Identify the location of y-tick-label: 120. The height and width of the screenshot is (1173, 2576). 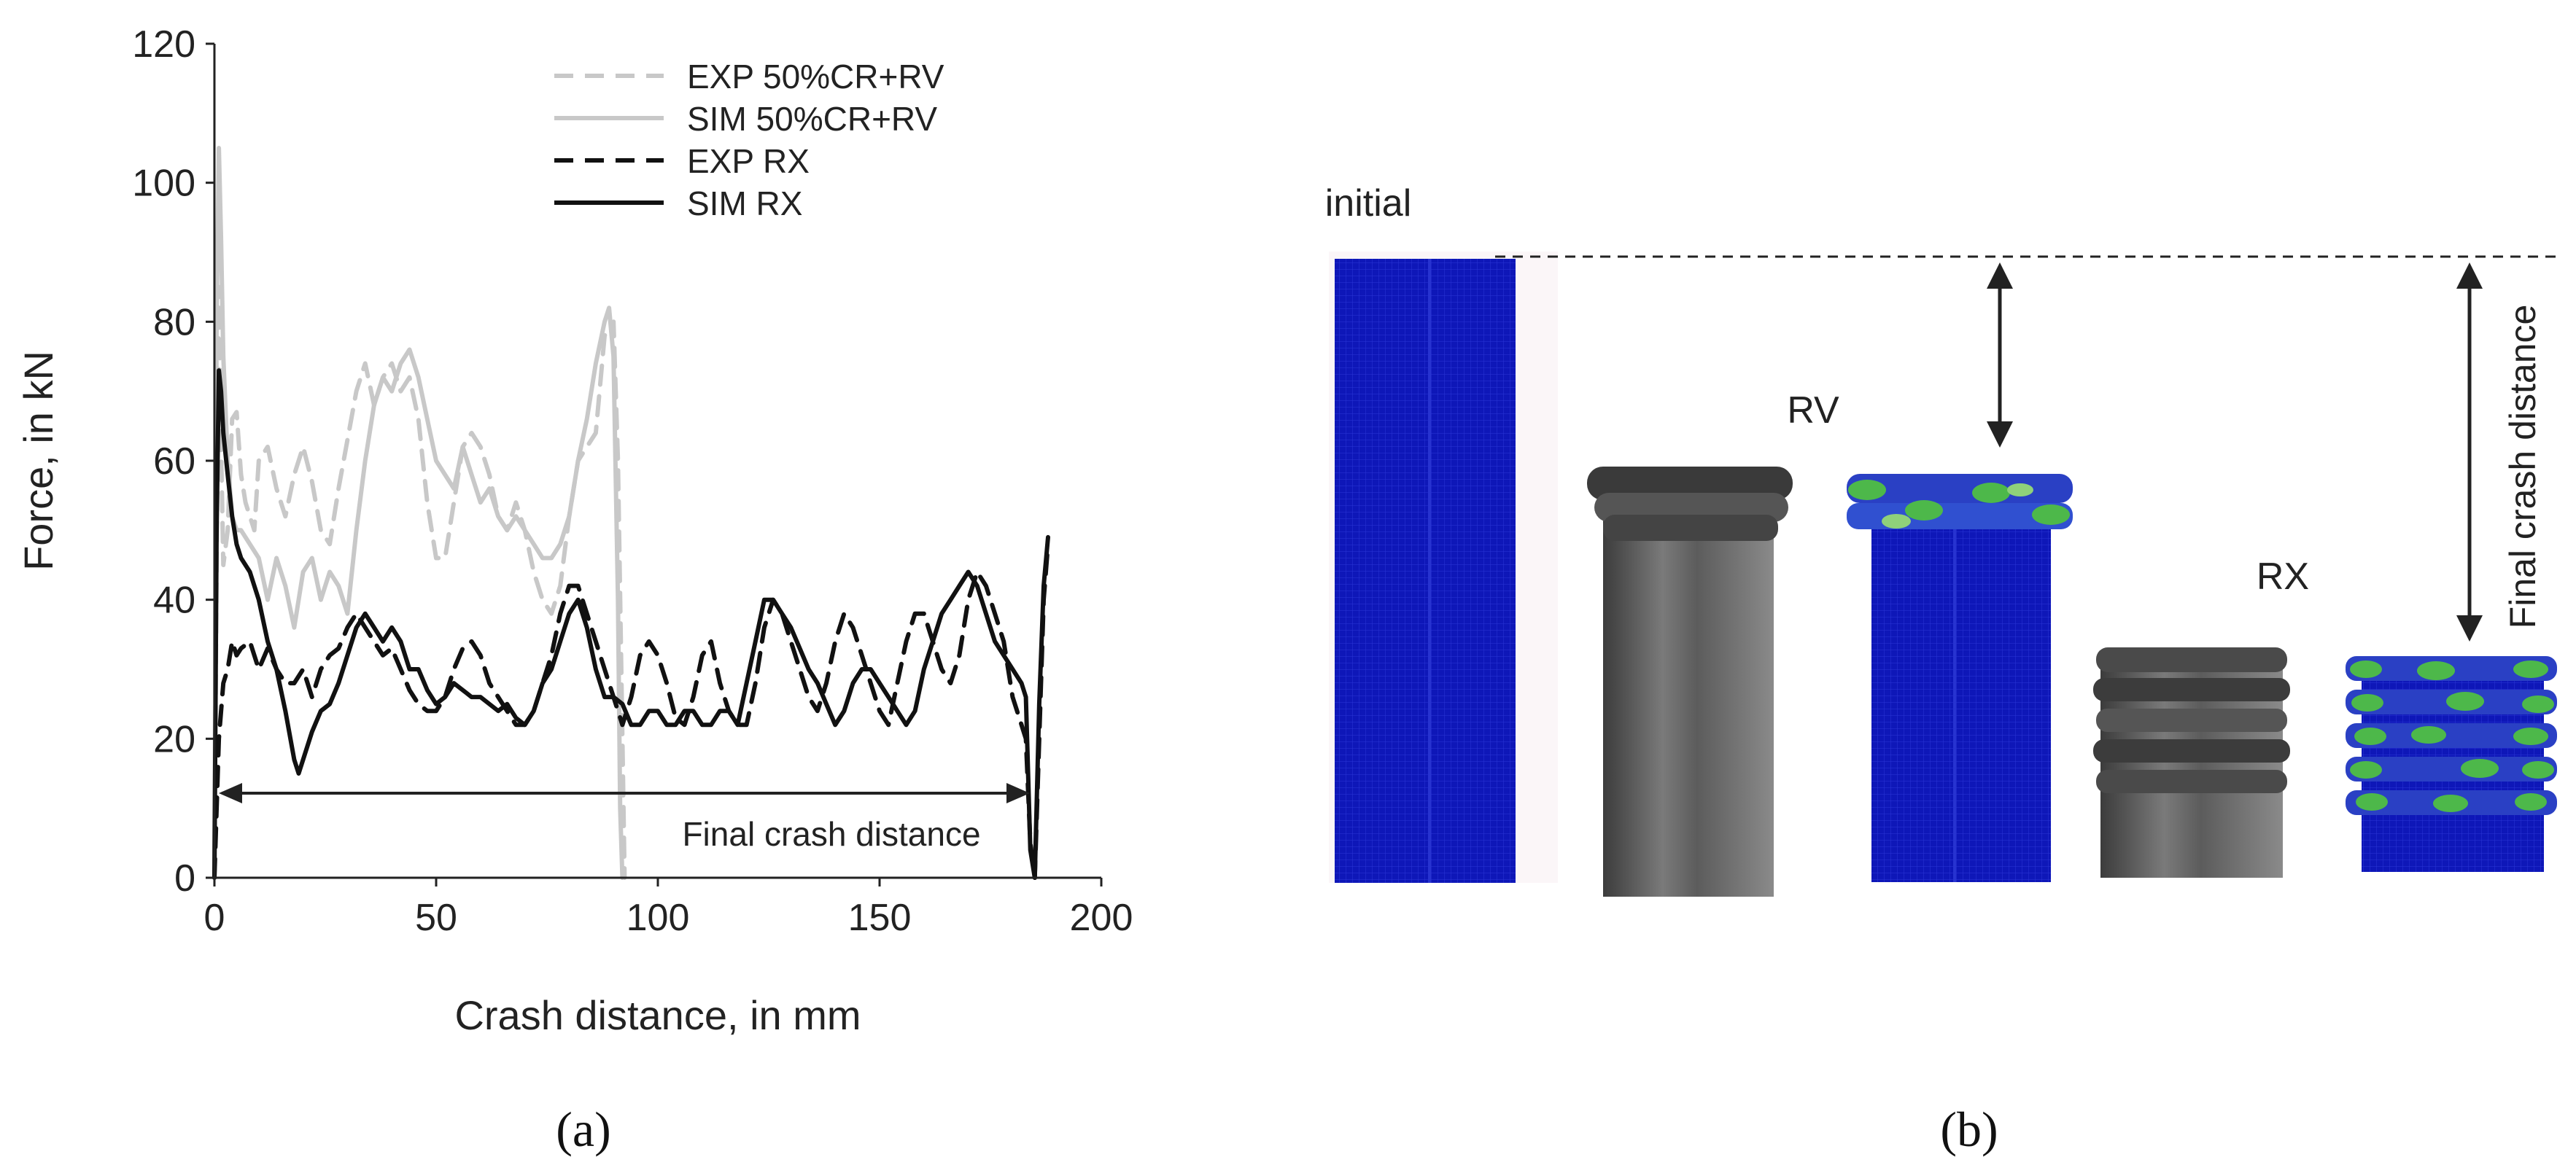
(164, 44).